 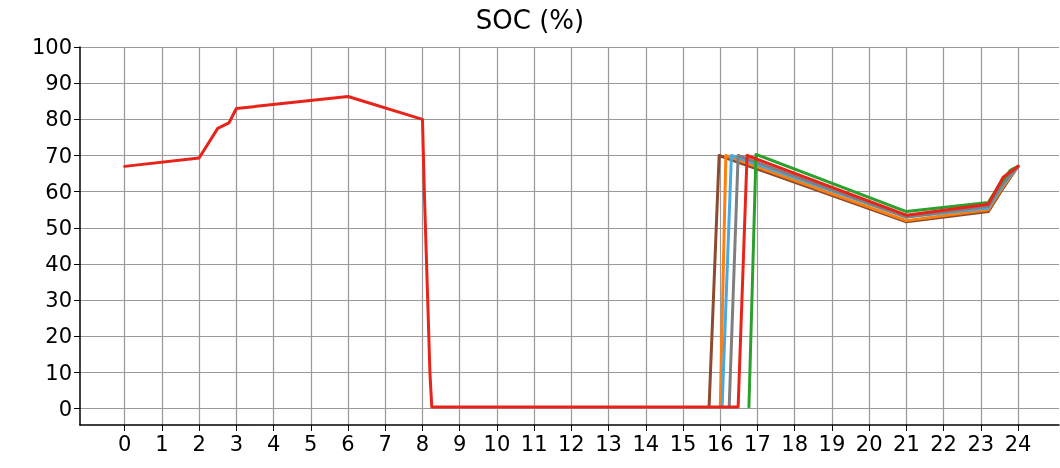 What do you see at coordinates (683, 443) in the screenshot?
I see `x-tick-label: 15` at bounding box center [683, 443].